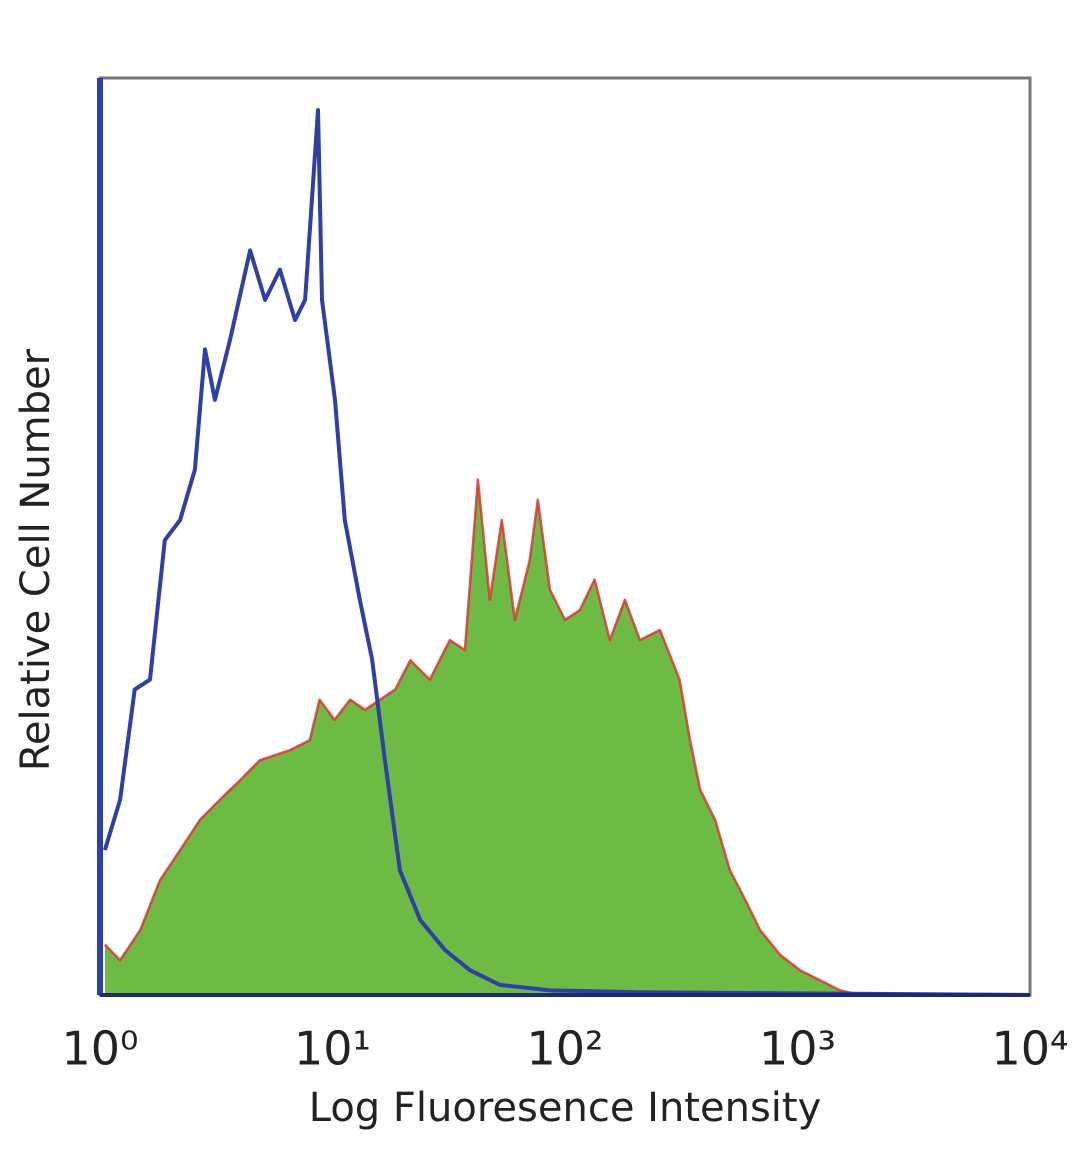  I want to click on x-tick-label: 10⁰, so click(100, 1049).